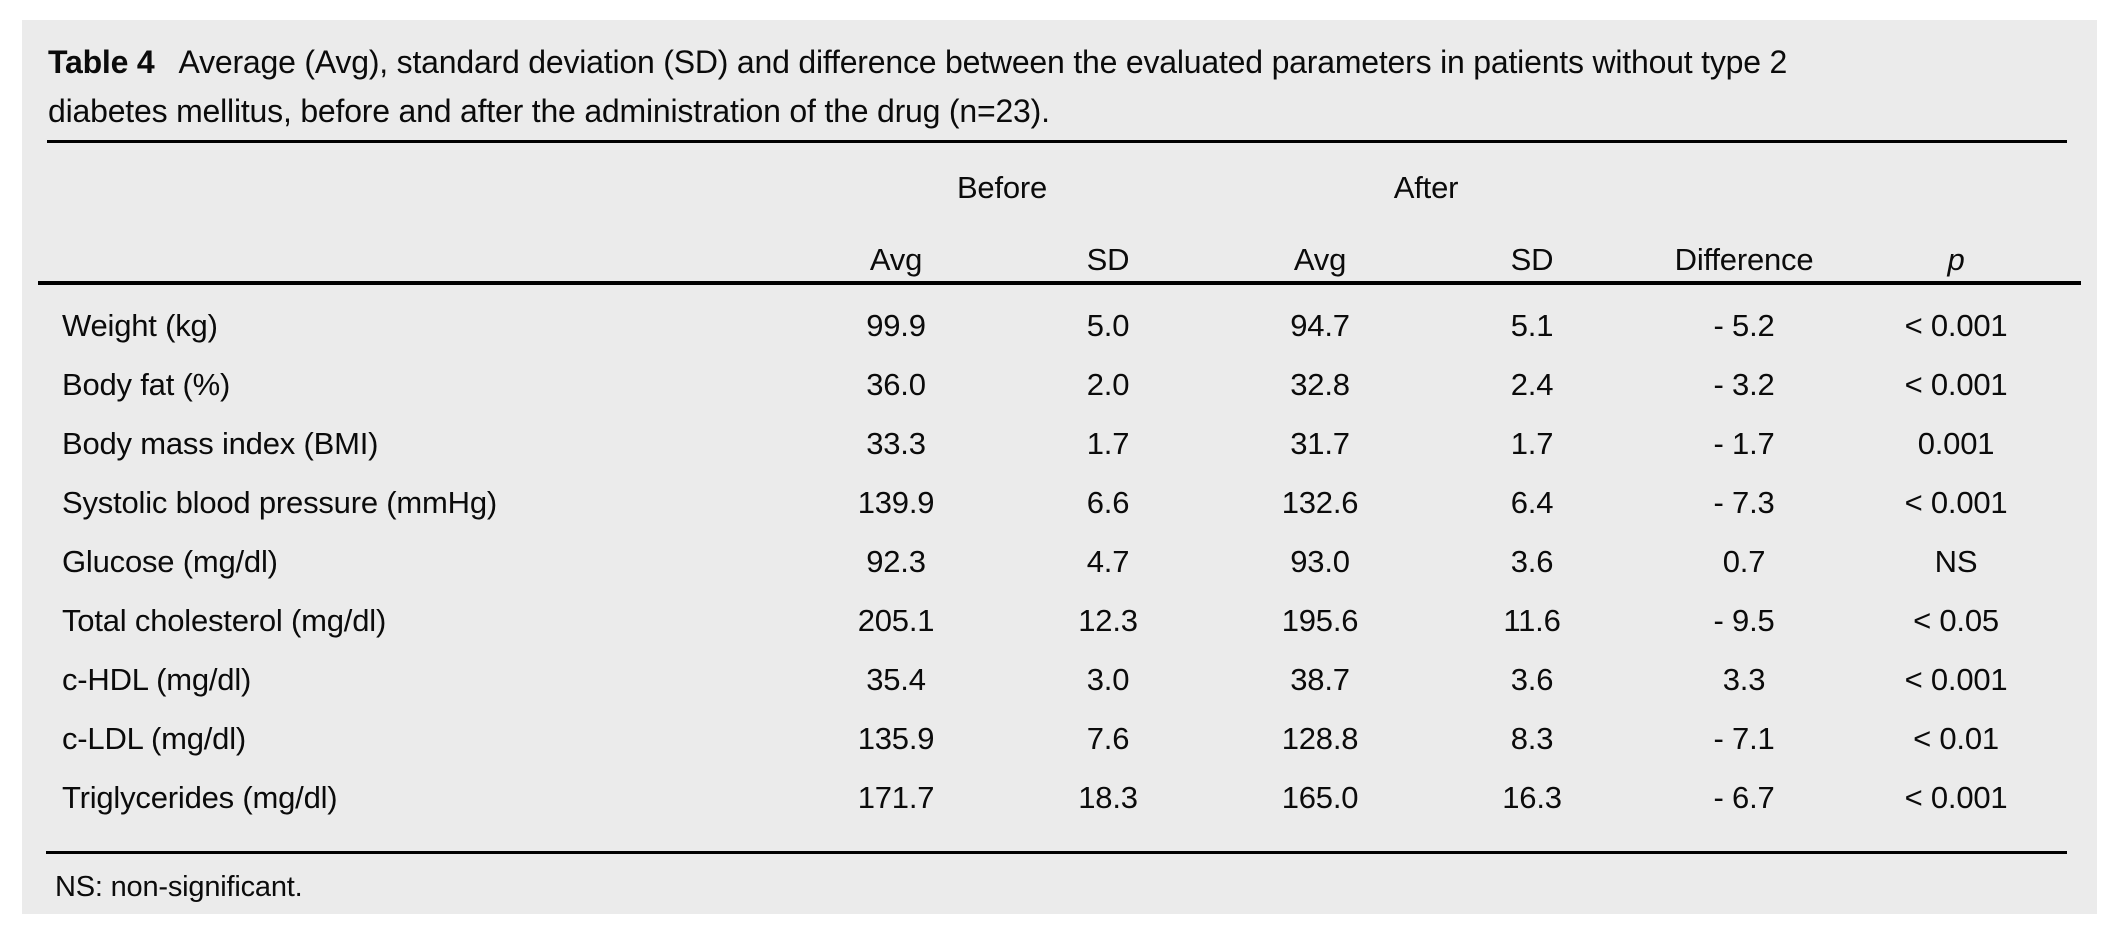 The height and width of the screenshot is (941, 2104). What do you see at coordinates (896, 679) in the screenshot?
I see `cell-before-avg: 35.4` at bounding box center [896, 679].